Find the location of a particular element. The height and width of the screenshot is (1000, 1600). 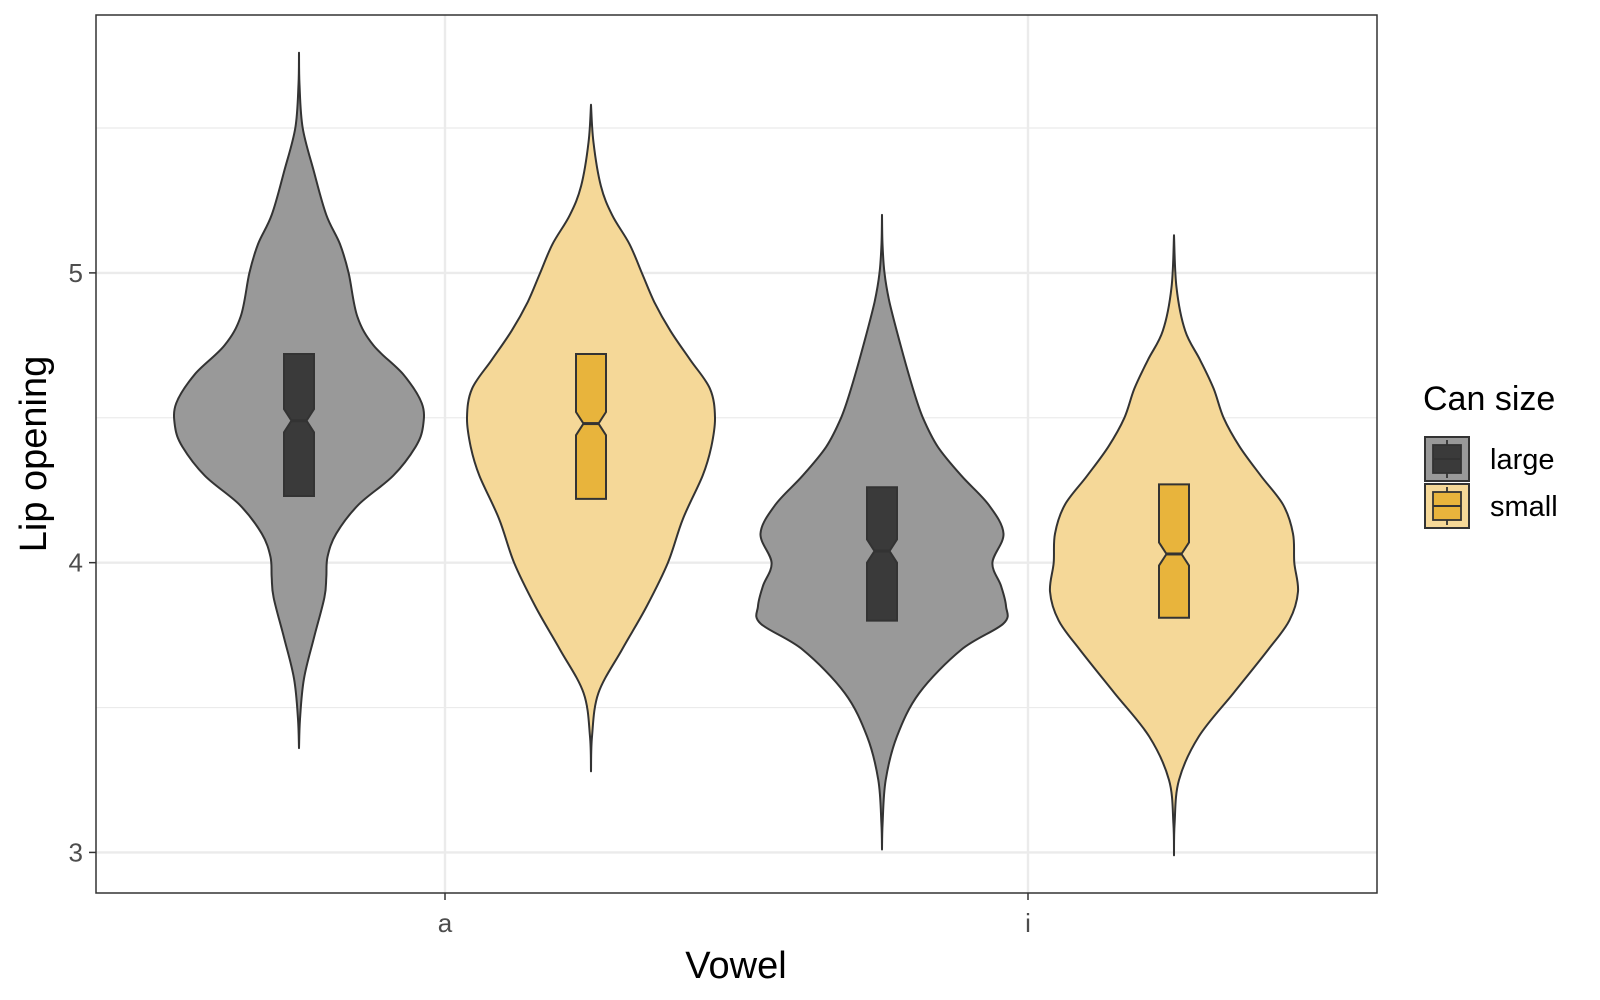

y-axis-title: Lip opening is located at coordinates (34, 454).